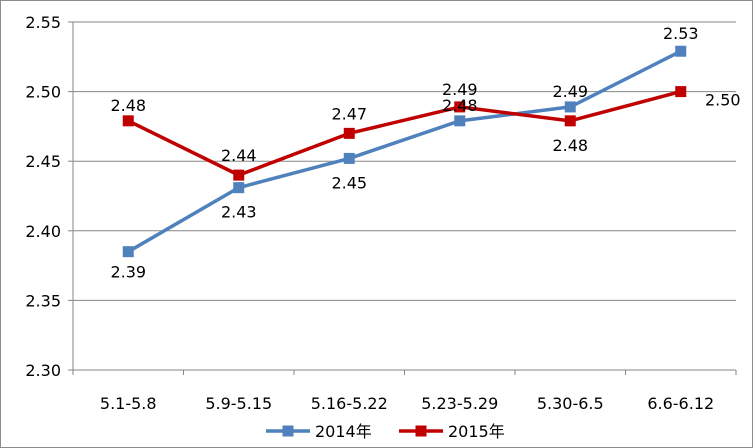  Describe the element at coordinates (460, 89) in the screenshot. I see `series-2-data-label: 2.49` at that location.